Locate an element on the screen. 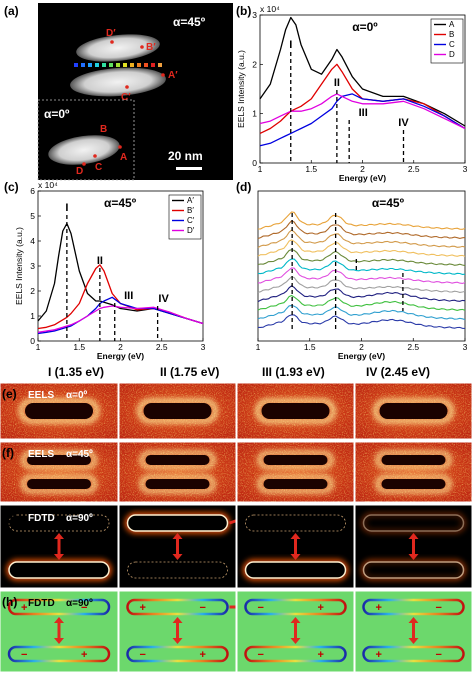  chart-title: α=45º is located at coordinates (388, 203).